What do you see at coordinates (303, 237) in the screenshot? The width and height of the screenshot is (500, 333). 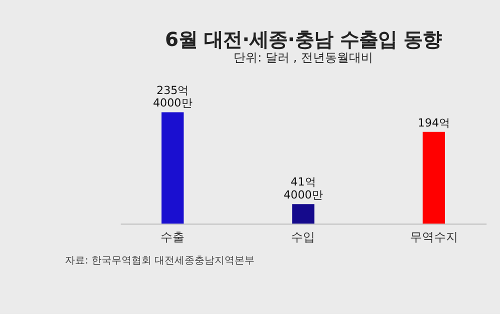 I see `x-tick-label: 수입` at bounding box center [303, 237].